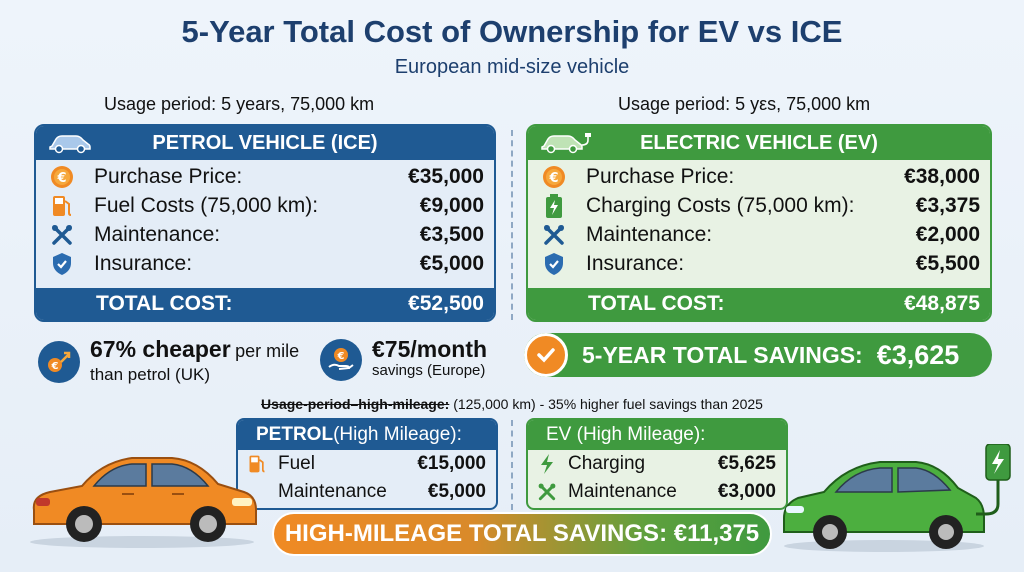  Describe the element at coordinates (332, 491) in the screenshot. I see `petrol-hm-maintenance-label: Maintenance` at that location.